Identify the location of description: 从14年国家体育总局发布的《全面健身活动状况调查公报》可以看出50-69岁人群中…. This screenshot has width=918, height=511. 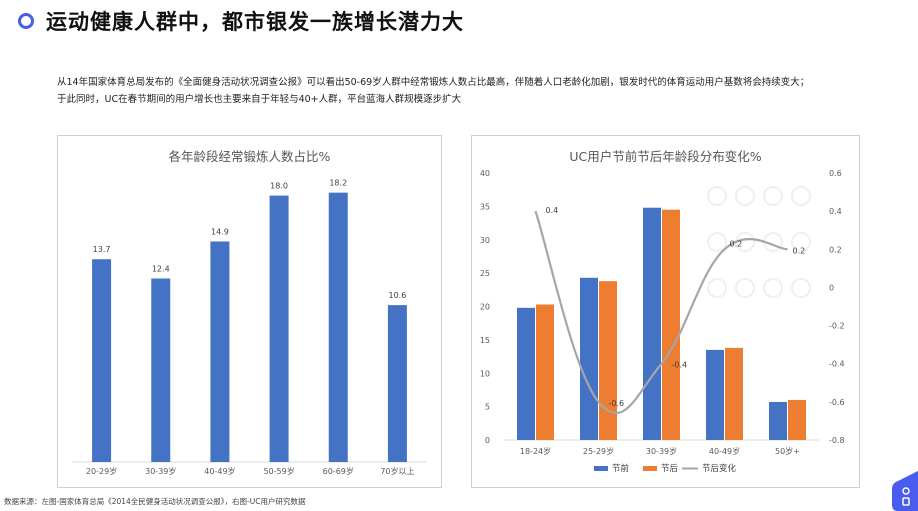
(457, 91).